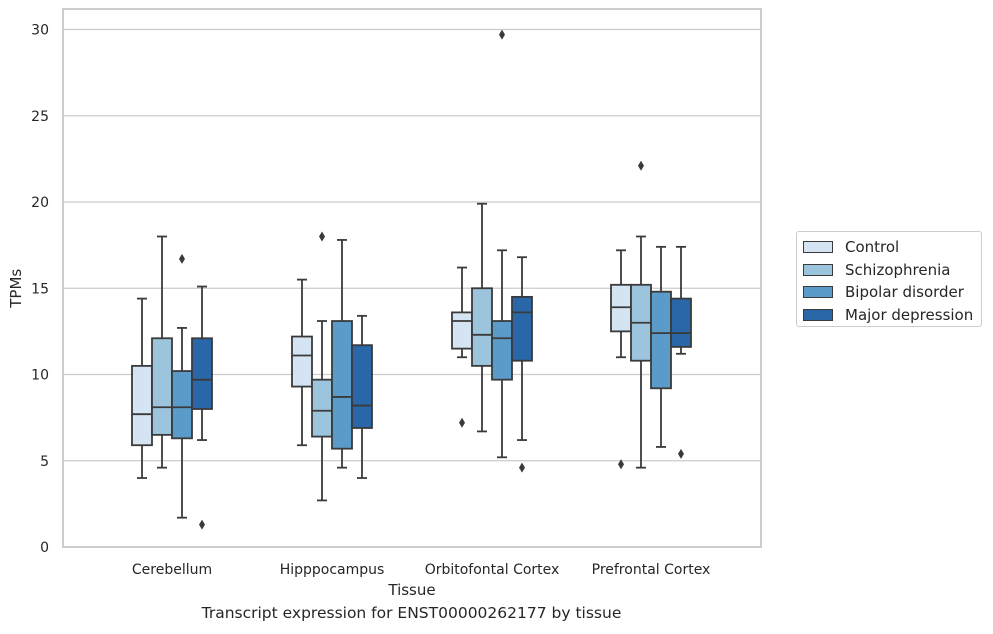 The width and height of the screenshot is (993, 634). I want to click on box-prefrontal-cortex-bipolar-disorder, so click(661, 346).